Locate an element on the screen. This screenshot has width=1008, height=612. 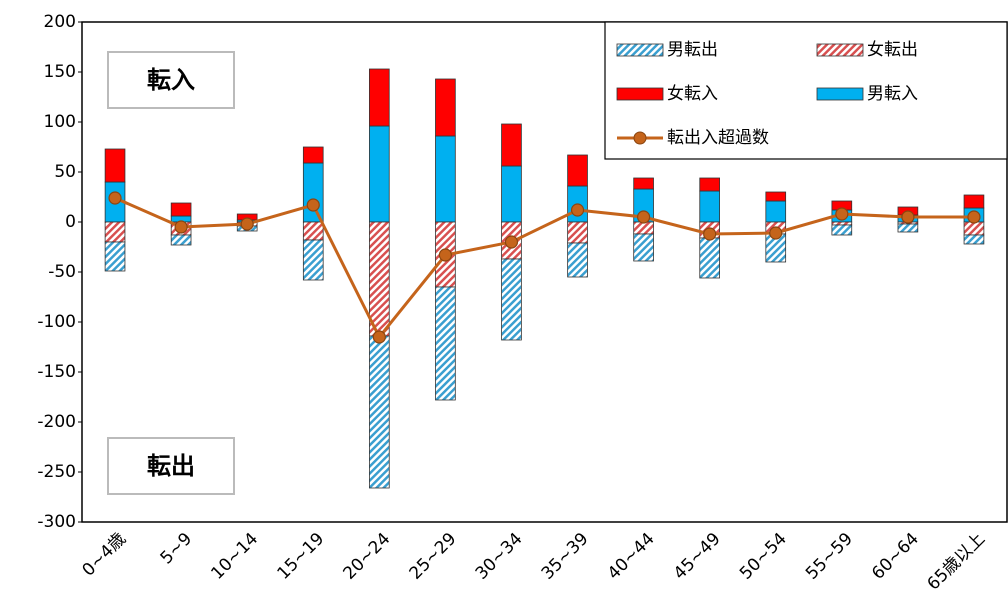
legend-label: 男転入 is located at coordinates (892, 94).